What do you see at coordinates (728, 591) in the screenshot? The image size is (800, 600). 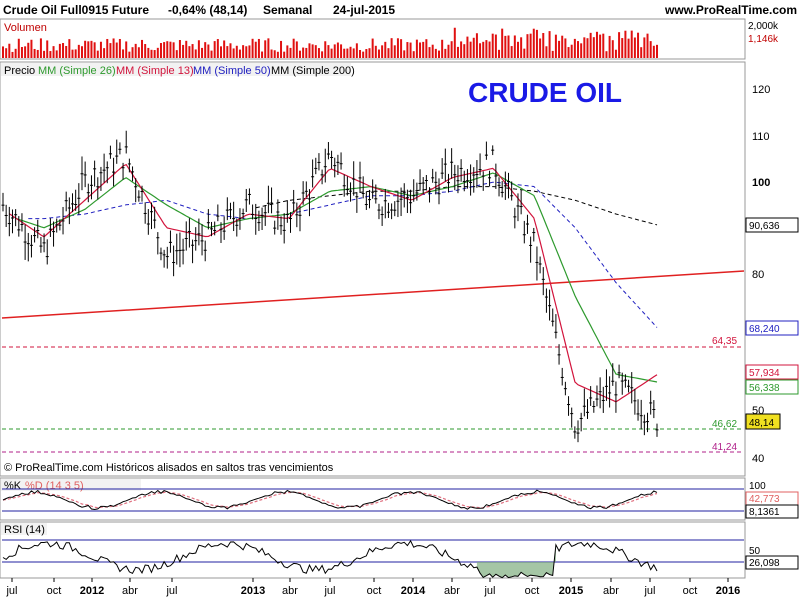 I see `x-tick-label: 2016` at bounding box center [728, 591].